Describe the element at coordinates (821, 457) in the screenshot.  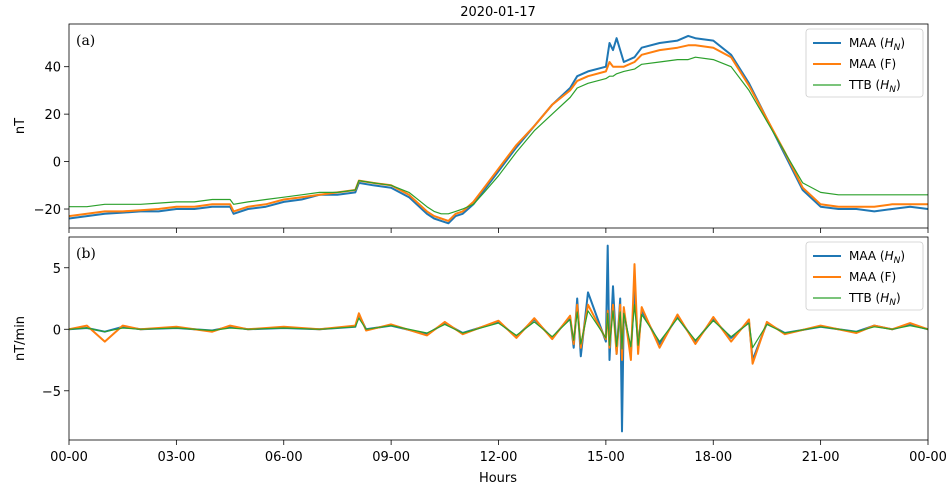
I see `x-tick-label: 21-00` at that location.